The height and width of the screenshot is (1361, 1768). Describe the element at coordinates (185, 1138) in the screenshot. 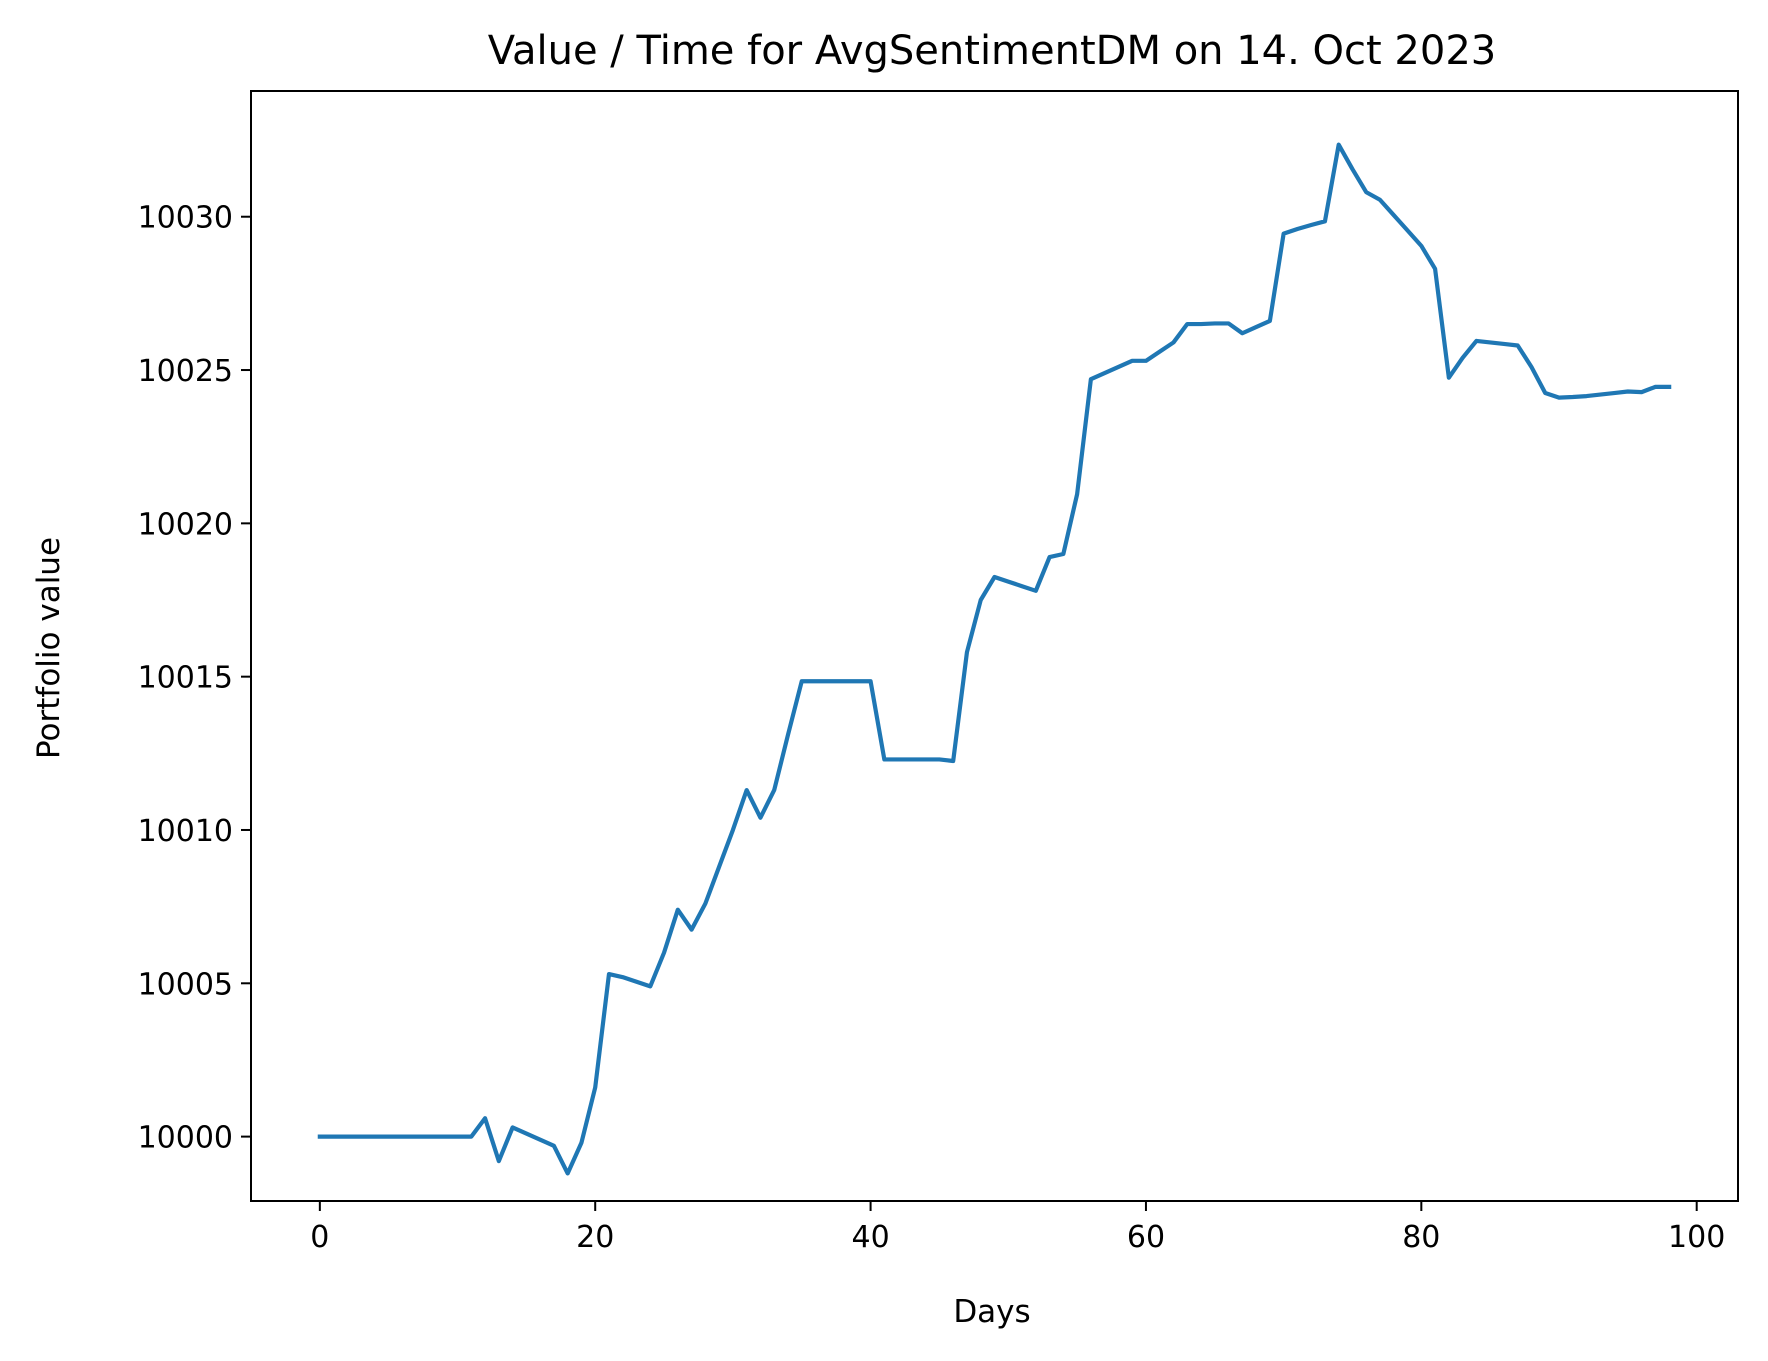

I see `y-tick-label: 10000` at that location.